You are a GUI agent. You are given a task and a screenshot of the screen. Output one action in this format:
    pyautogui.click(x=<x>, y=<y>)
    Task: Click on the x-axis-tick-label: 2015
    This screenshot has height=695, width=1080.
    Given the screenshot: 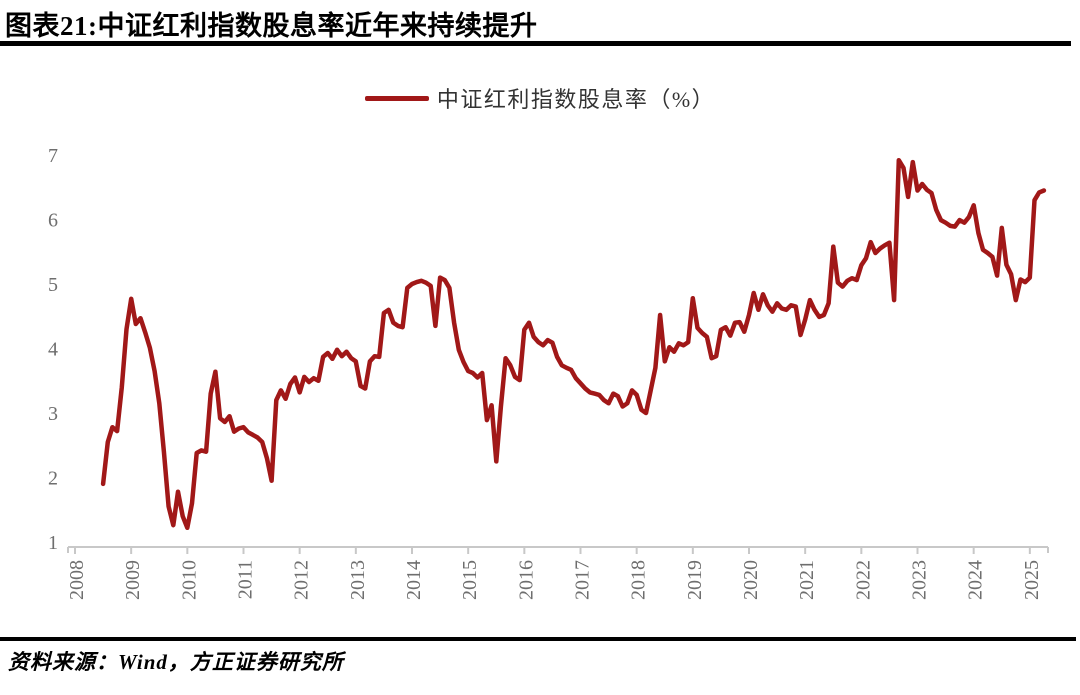 What is the action you would take?
    pyautogui.click(x=470, y=580)
    